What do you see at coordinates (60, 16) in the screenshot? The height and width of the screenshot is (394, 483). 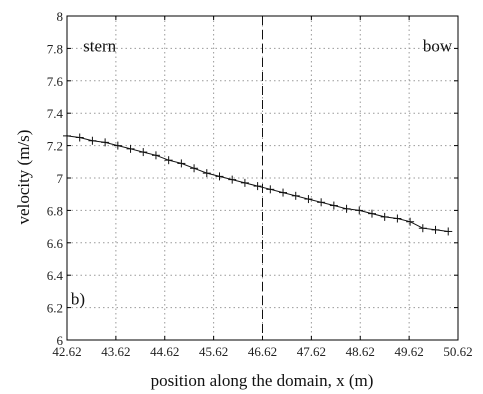 I see `y-tick-label: 8` at bounding box center [60, 16].